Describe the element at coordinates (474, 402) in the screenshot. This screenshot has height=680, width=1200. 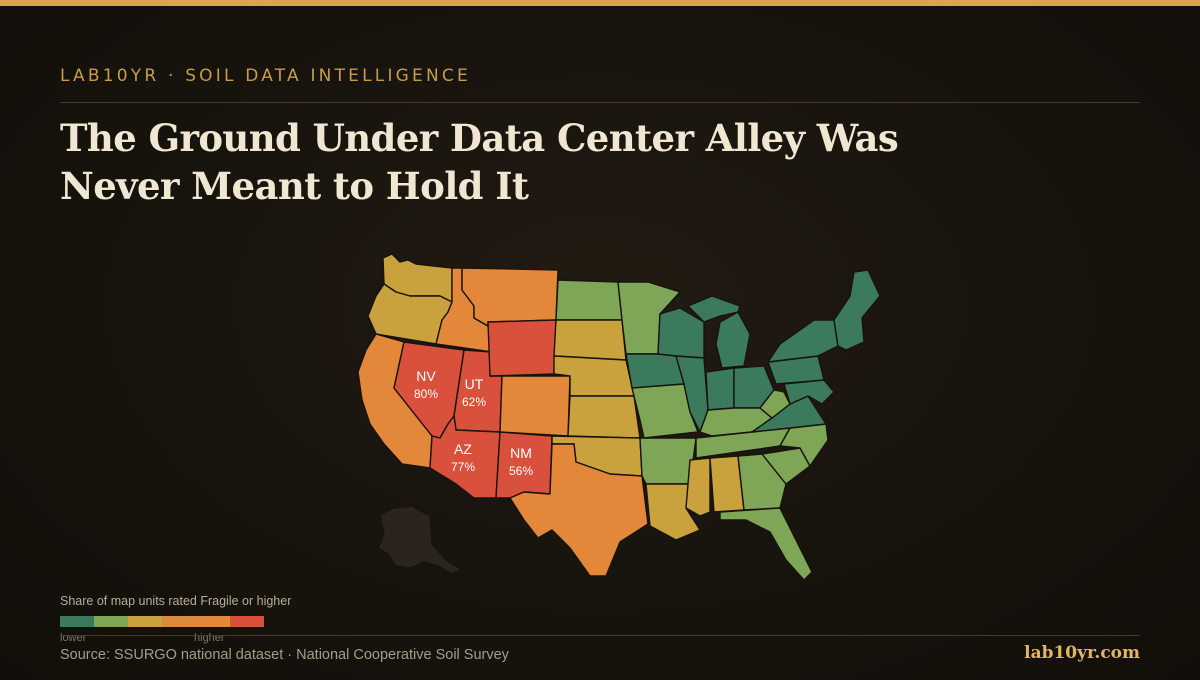
I see `label-ut-value: 62%` at that location.